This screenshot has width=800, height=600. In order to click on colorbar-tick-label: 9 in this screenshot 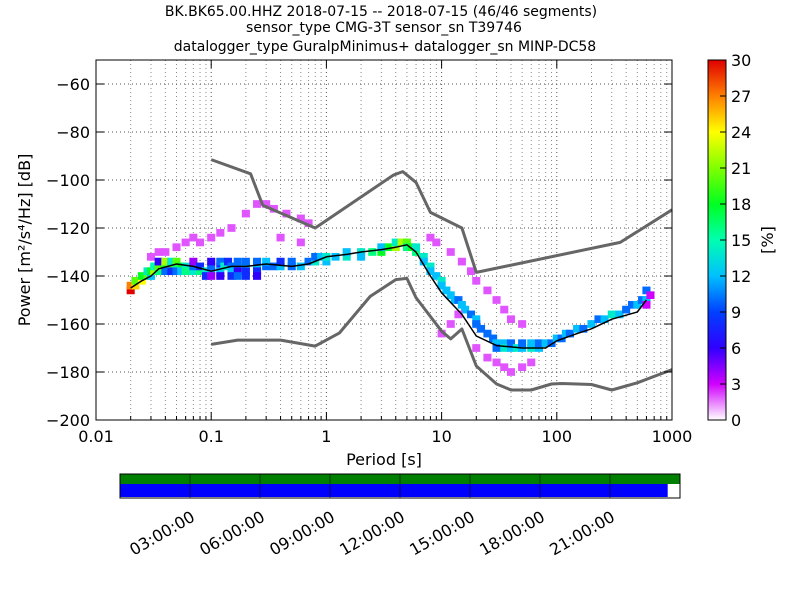, I will do `click(736, 312)`.